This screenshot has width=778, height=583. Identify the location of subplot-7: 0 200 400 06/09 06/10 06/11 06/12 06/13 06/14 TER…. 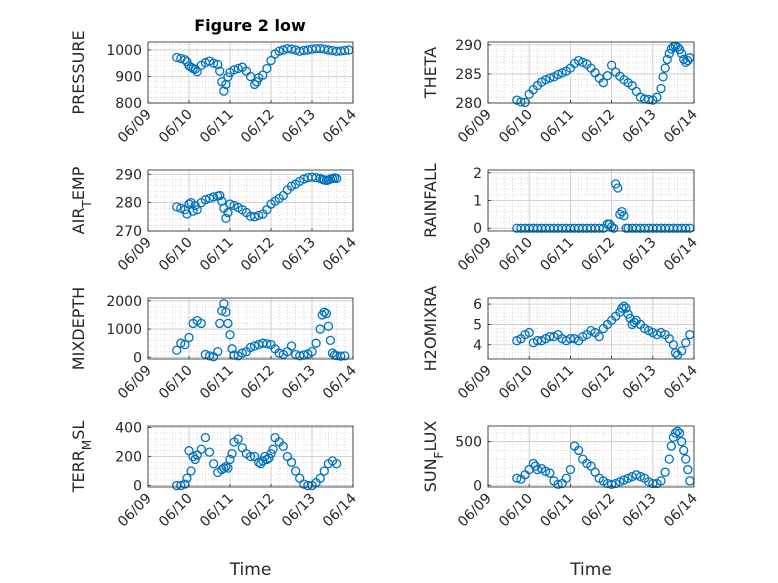
(214, 500).